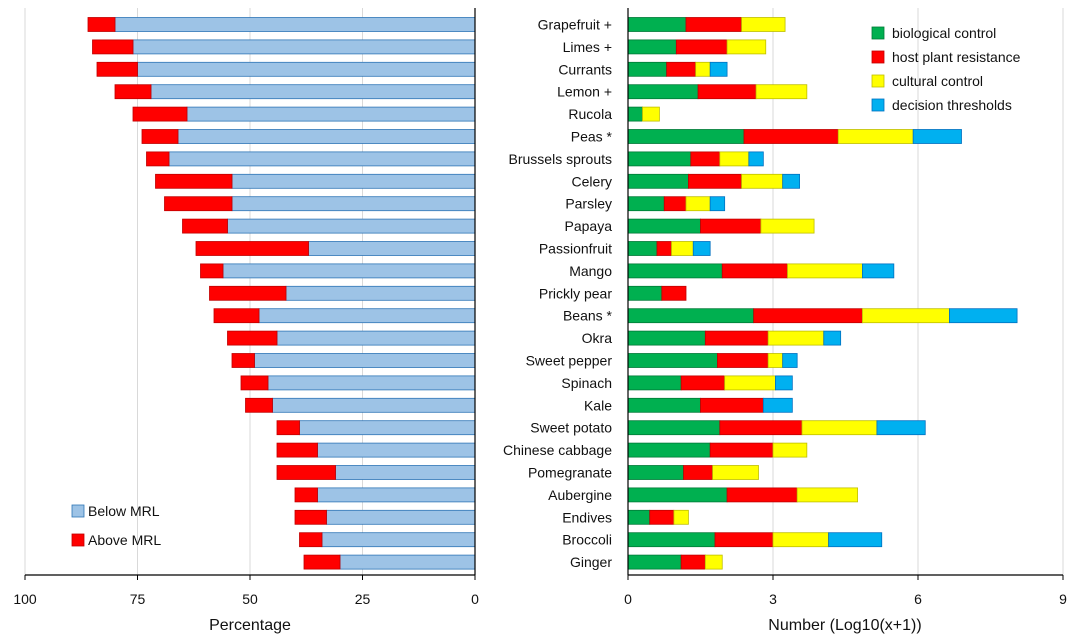 This screenshot has width=1069, height=638. Describe the element at coordinates (586, 383) in the screenshot. I see `category-label: Spinach` at that location.